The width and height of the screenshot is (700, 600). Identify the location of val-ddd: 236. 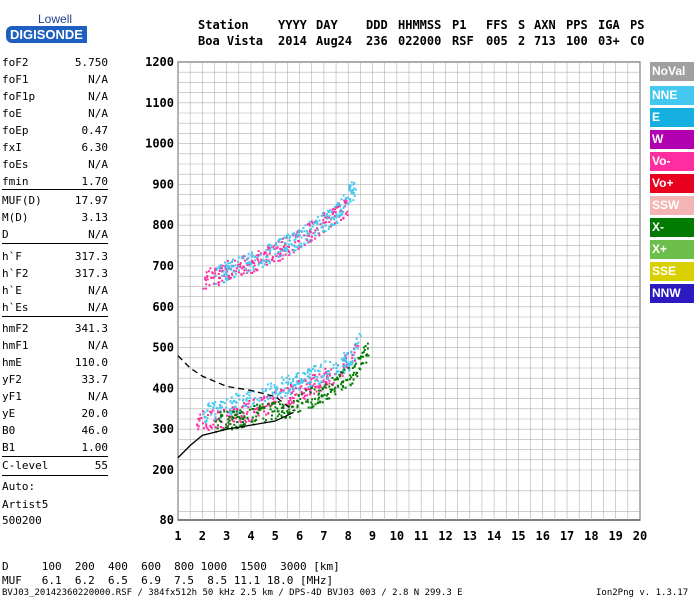
(377, 41).